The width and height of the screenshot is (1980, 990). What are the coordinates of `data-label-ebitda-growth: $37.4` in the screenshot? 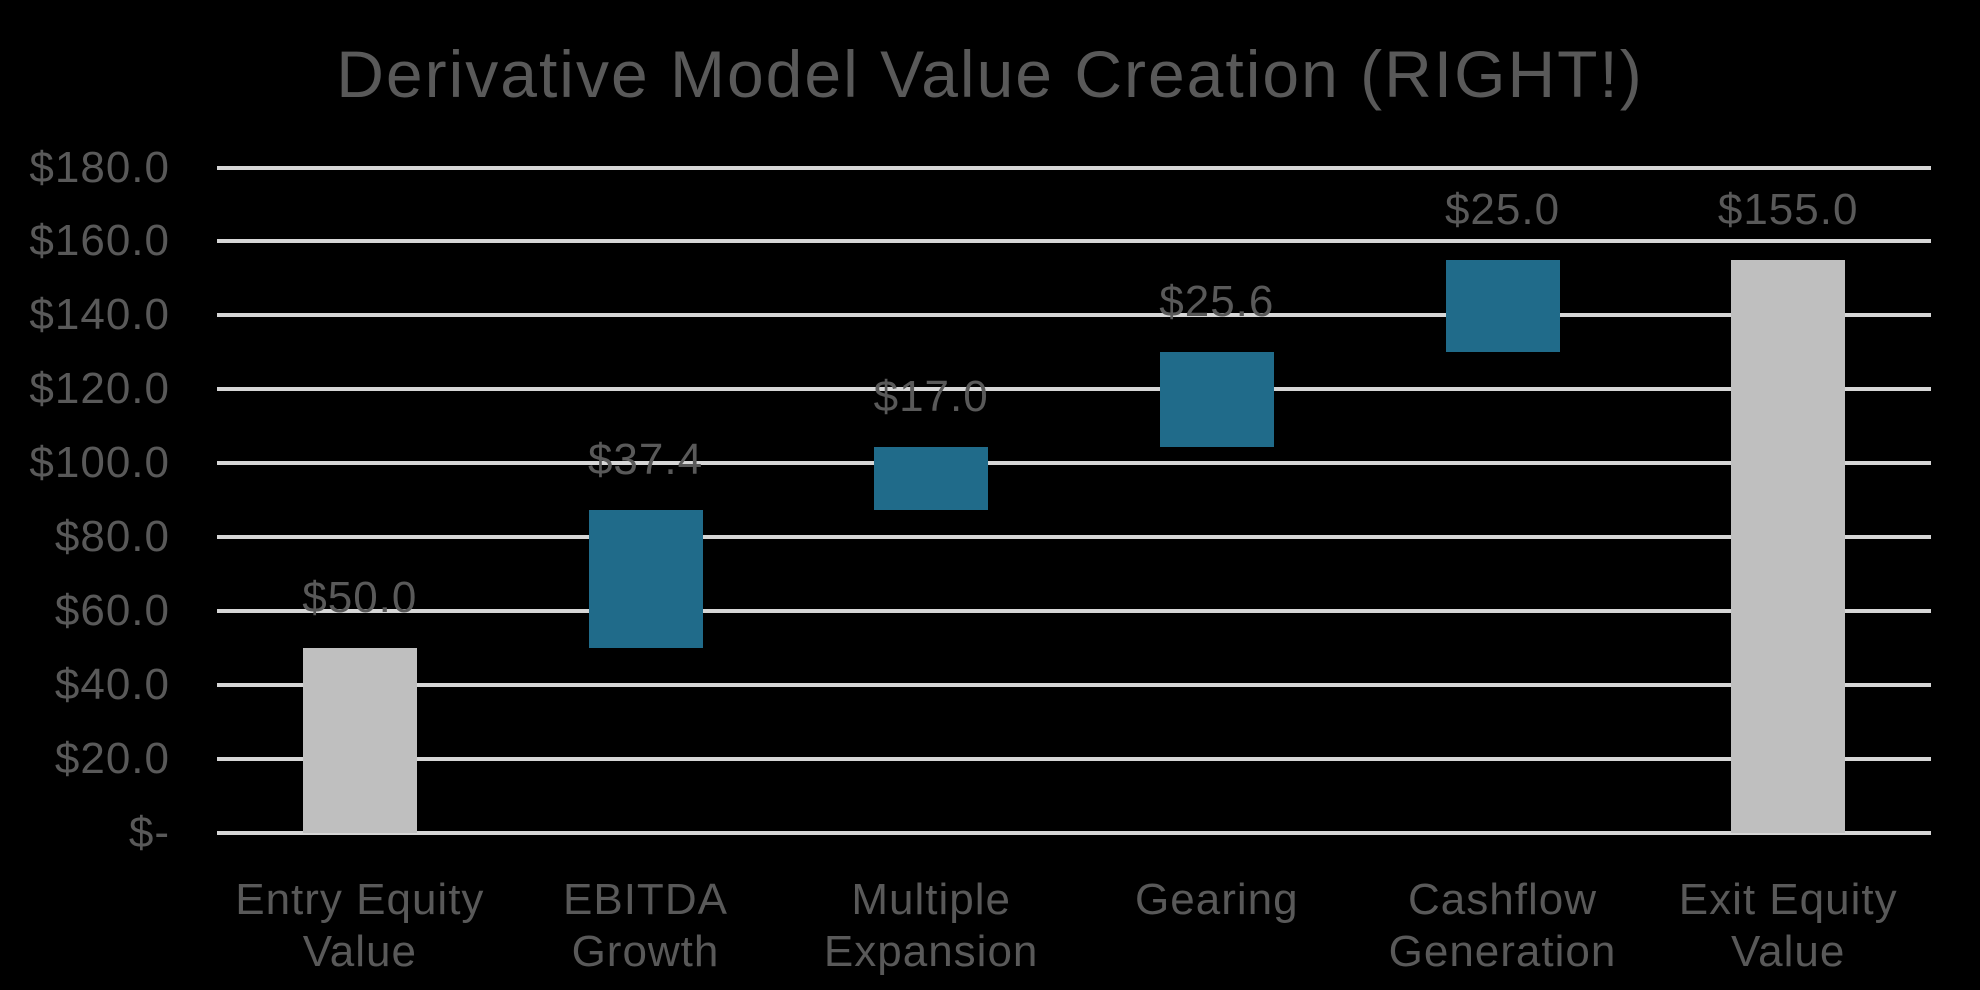 It's located at (645, 459).